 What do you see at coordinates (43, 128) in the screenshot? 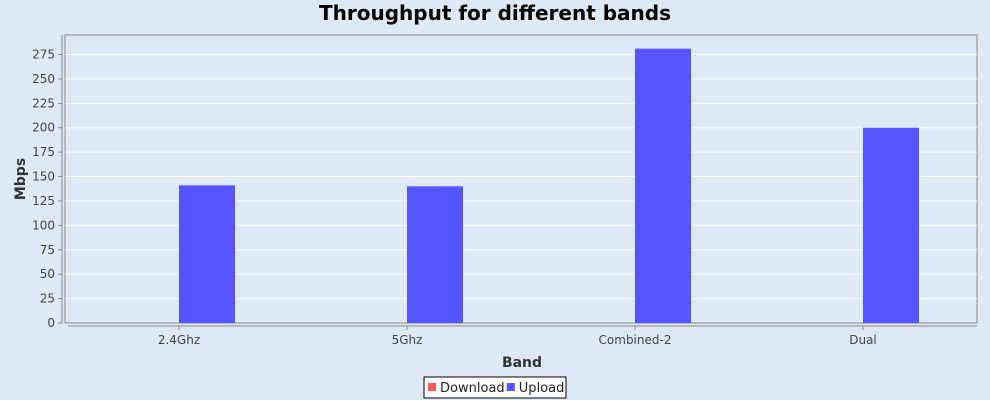
I see `y-tick-label: 200` at bounding box center [43, 128].